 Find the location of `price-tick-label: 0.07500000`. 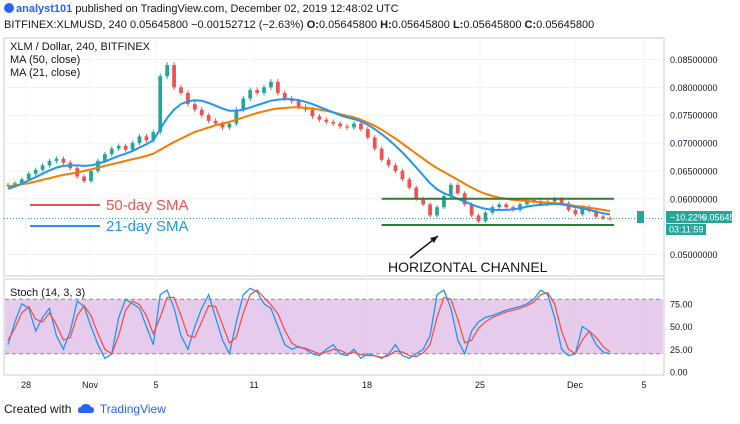

price-tick-label: 0.07500000 is located at coordinates (694, 116).